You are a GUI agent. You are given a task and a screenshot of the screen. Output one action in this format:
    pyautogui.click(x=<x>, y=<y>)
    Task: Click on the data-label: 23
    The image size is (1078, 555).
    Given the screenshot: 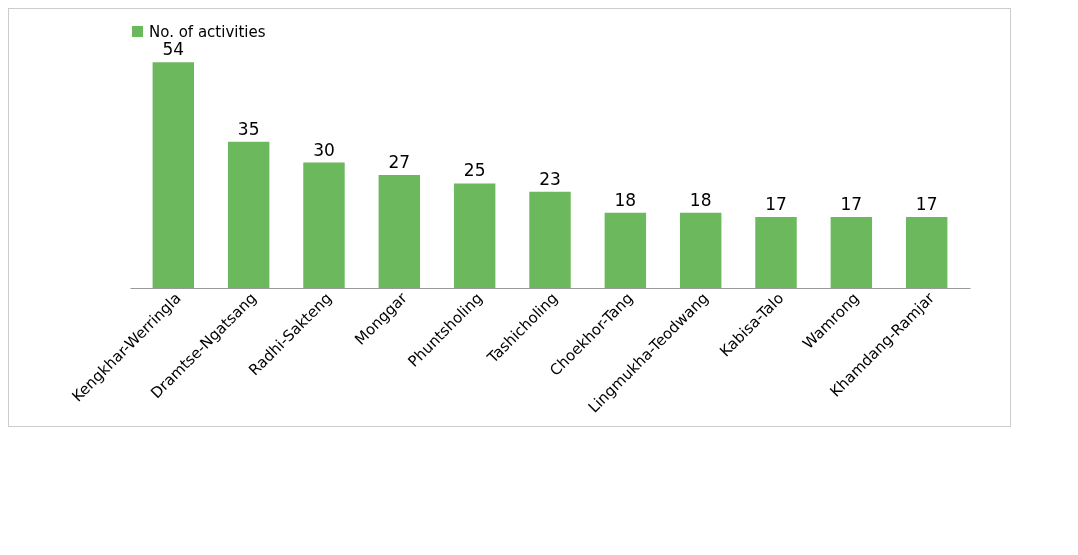 What is the action you would take?
    pyautogui.click(x=550, y=178)
    